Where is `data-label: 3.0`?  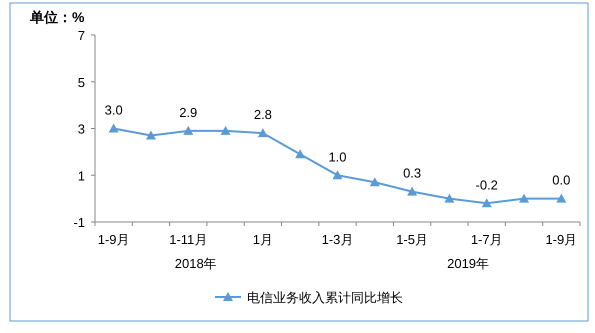
data-label: 3.0 is located at coordinates (113, 110).